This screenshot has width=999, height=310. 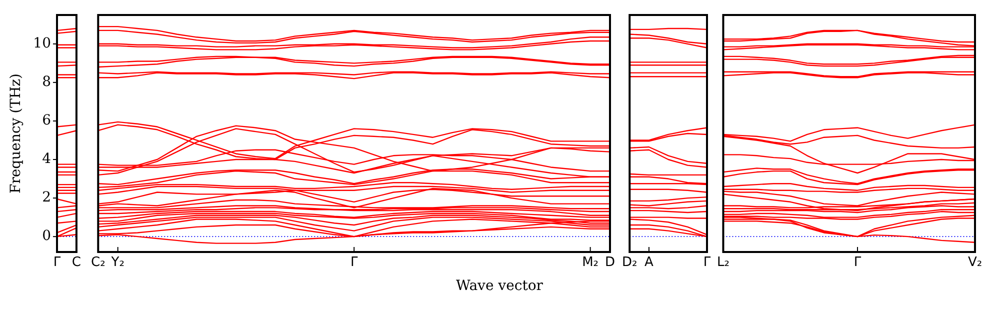 I want to click on x-tick-label: D, so click(x=610, y=262).